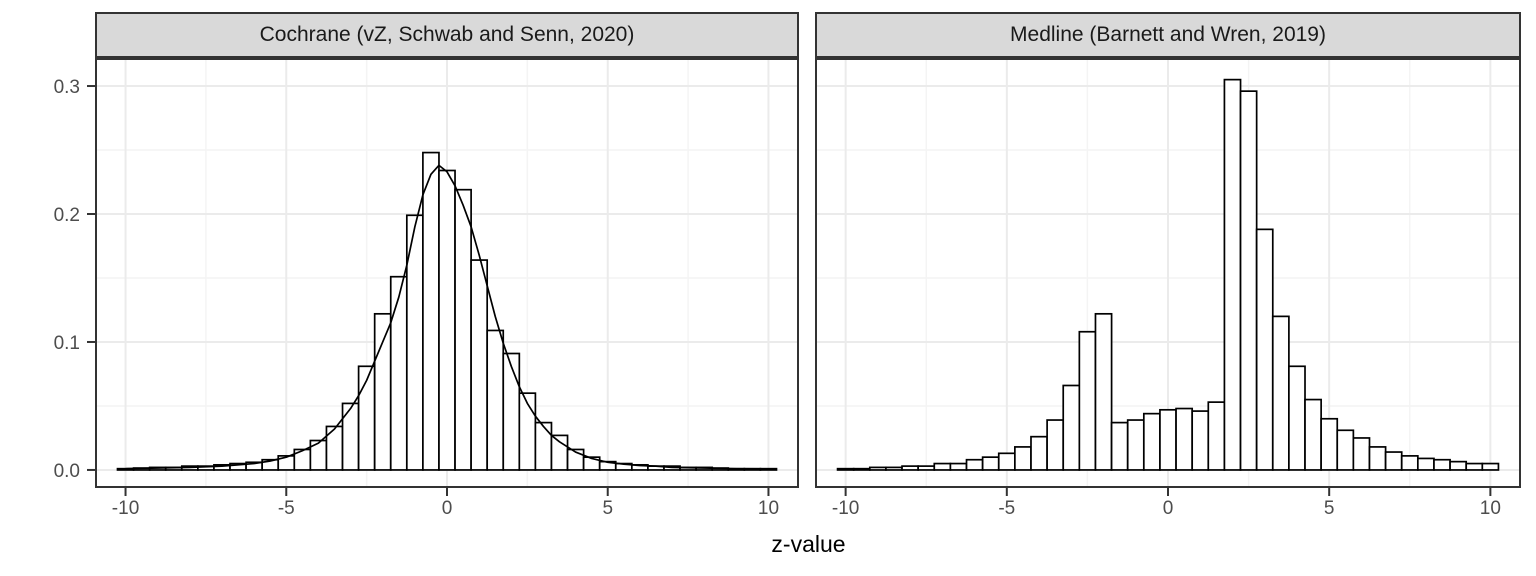 This screenshot has width=1536, height=576. I want to click on y-tick-label: 0.3, so click(67, 87).